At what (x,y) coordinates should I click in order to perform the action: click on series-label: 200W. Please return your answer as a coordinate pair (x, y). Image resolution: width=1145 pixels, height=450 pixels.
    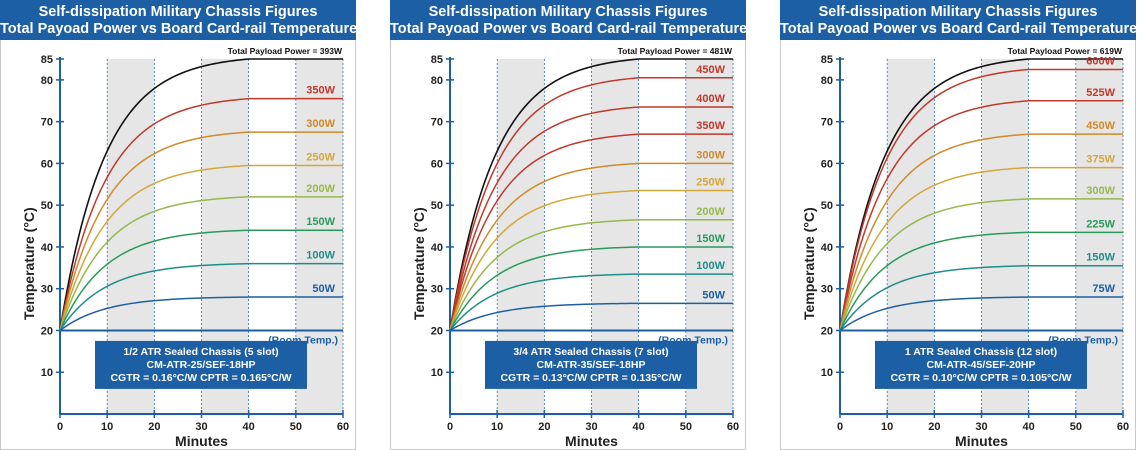
    Looking at the image, I should click on (710, 212).